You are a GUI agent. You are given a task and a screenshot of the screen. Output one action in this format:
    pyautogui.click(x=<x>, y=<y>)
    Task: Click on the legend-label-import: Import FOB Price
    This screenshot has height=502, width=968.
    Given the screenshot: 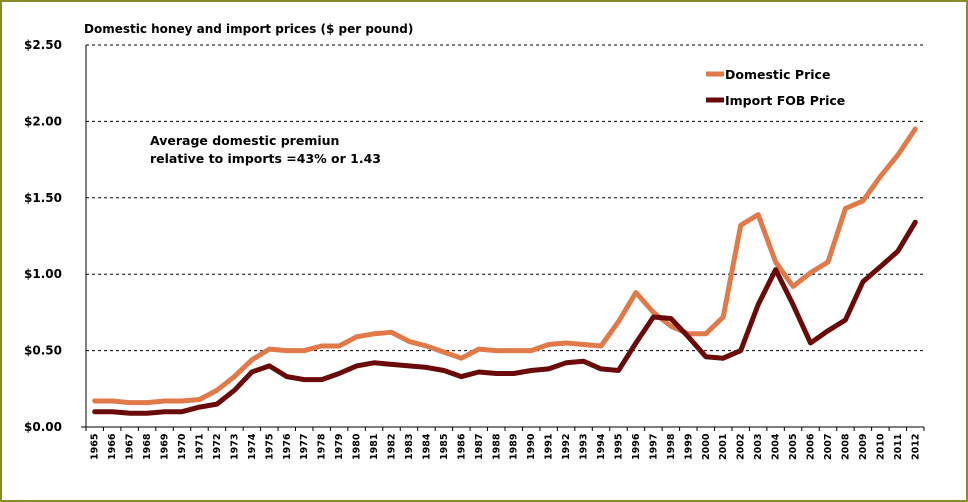 What is the action you would take?
    pyautogui.click(x=785, y=100)
    